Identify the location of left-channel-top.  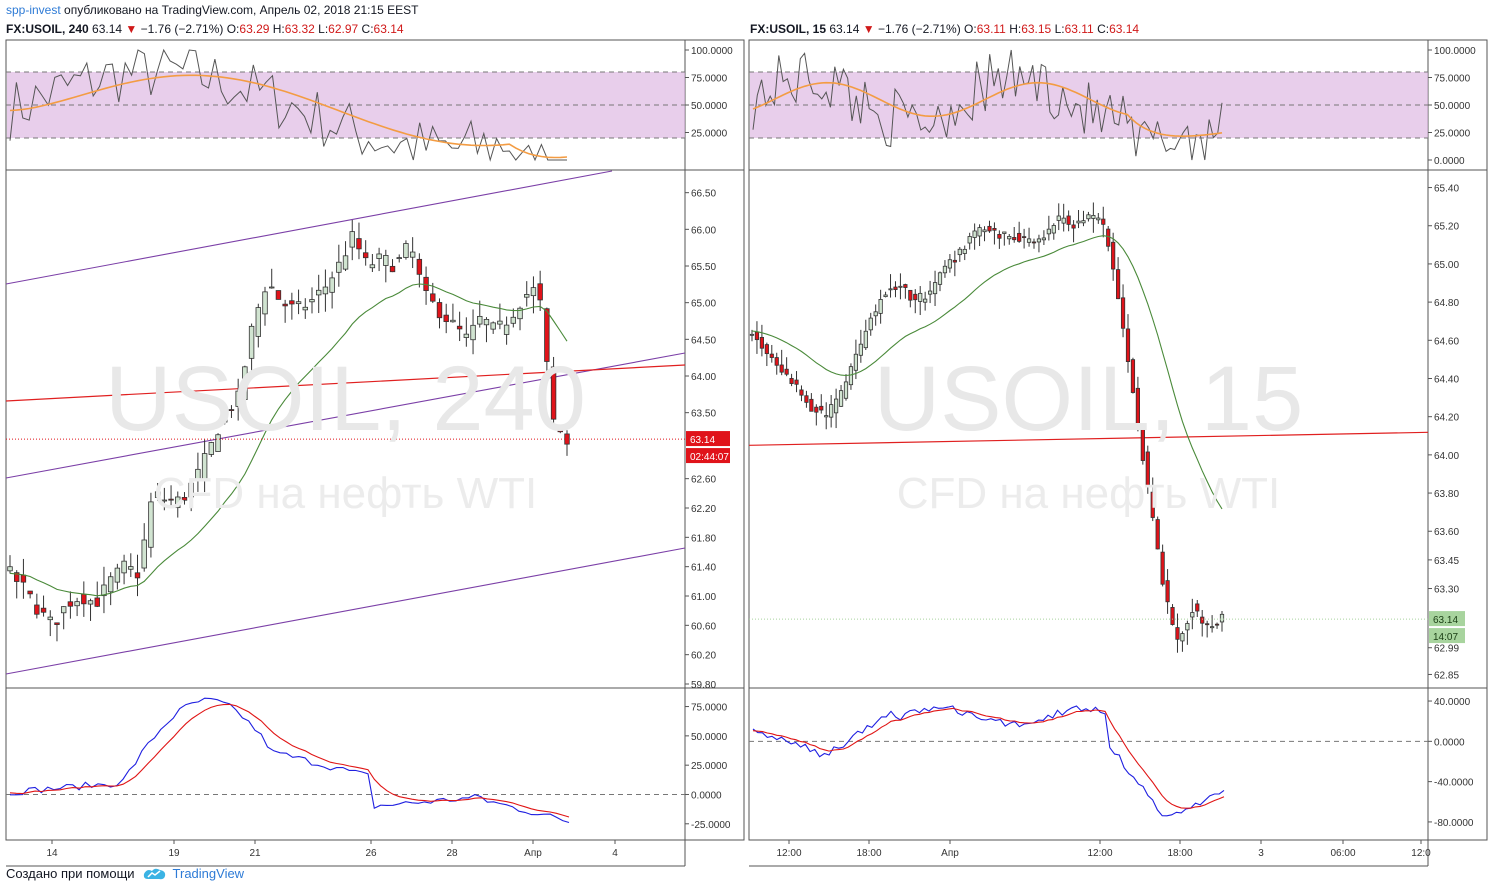
(309, 227).